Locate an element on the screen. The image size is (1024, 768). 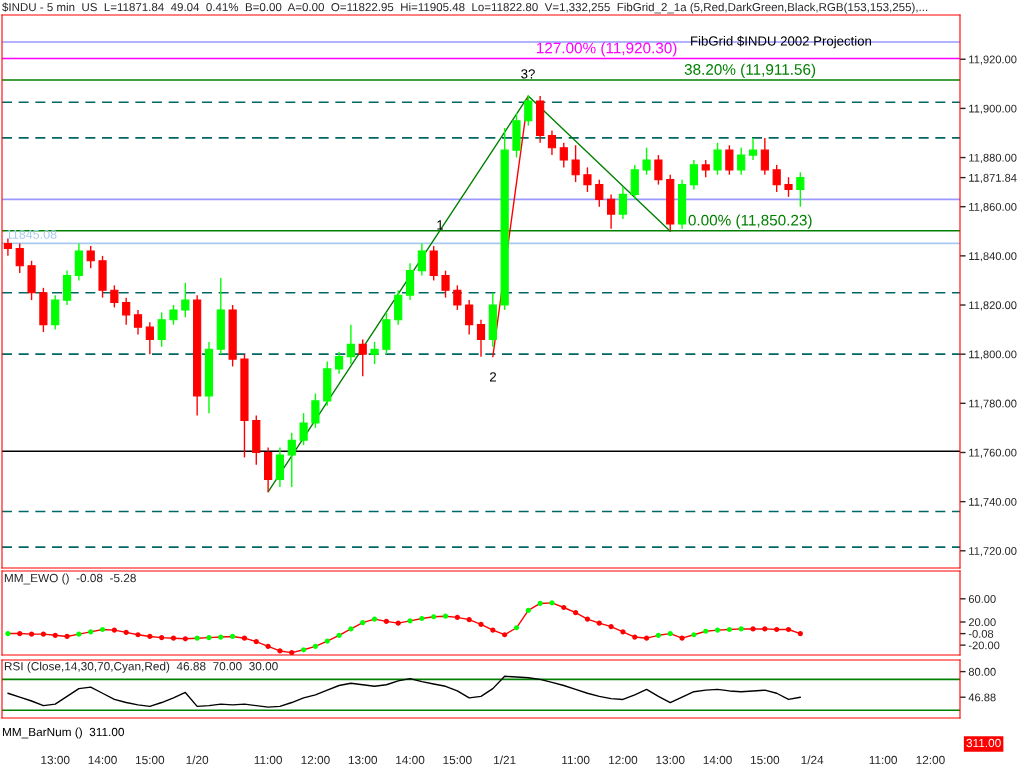
y-tick-label: 20.00 is located at coordinates (982, 622).